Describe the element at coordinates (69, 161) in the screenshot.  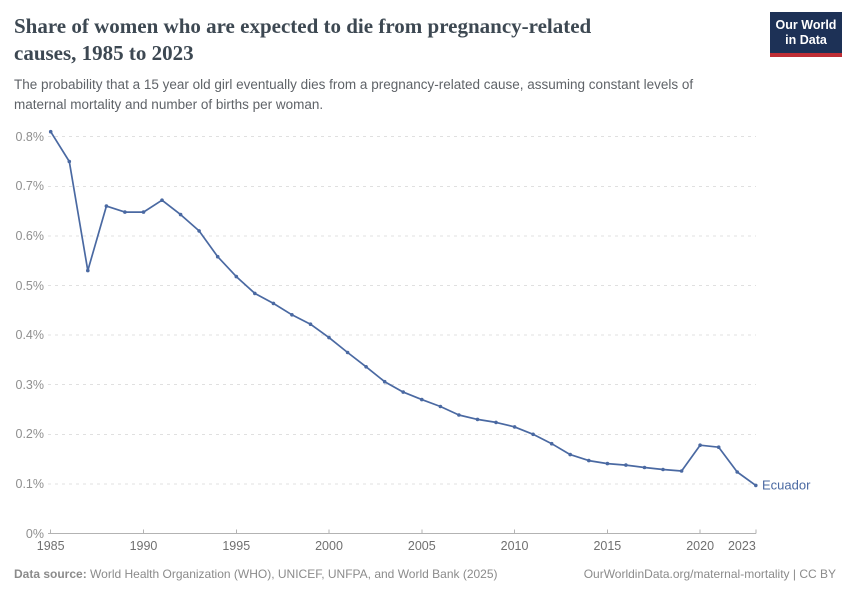
I see `data-point-1986` at that location.